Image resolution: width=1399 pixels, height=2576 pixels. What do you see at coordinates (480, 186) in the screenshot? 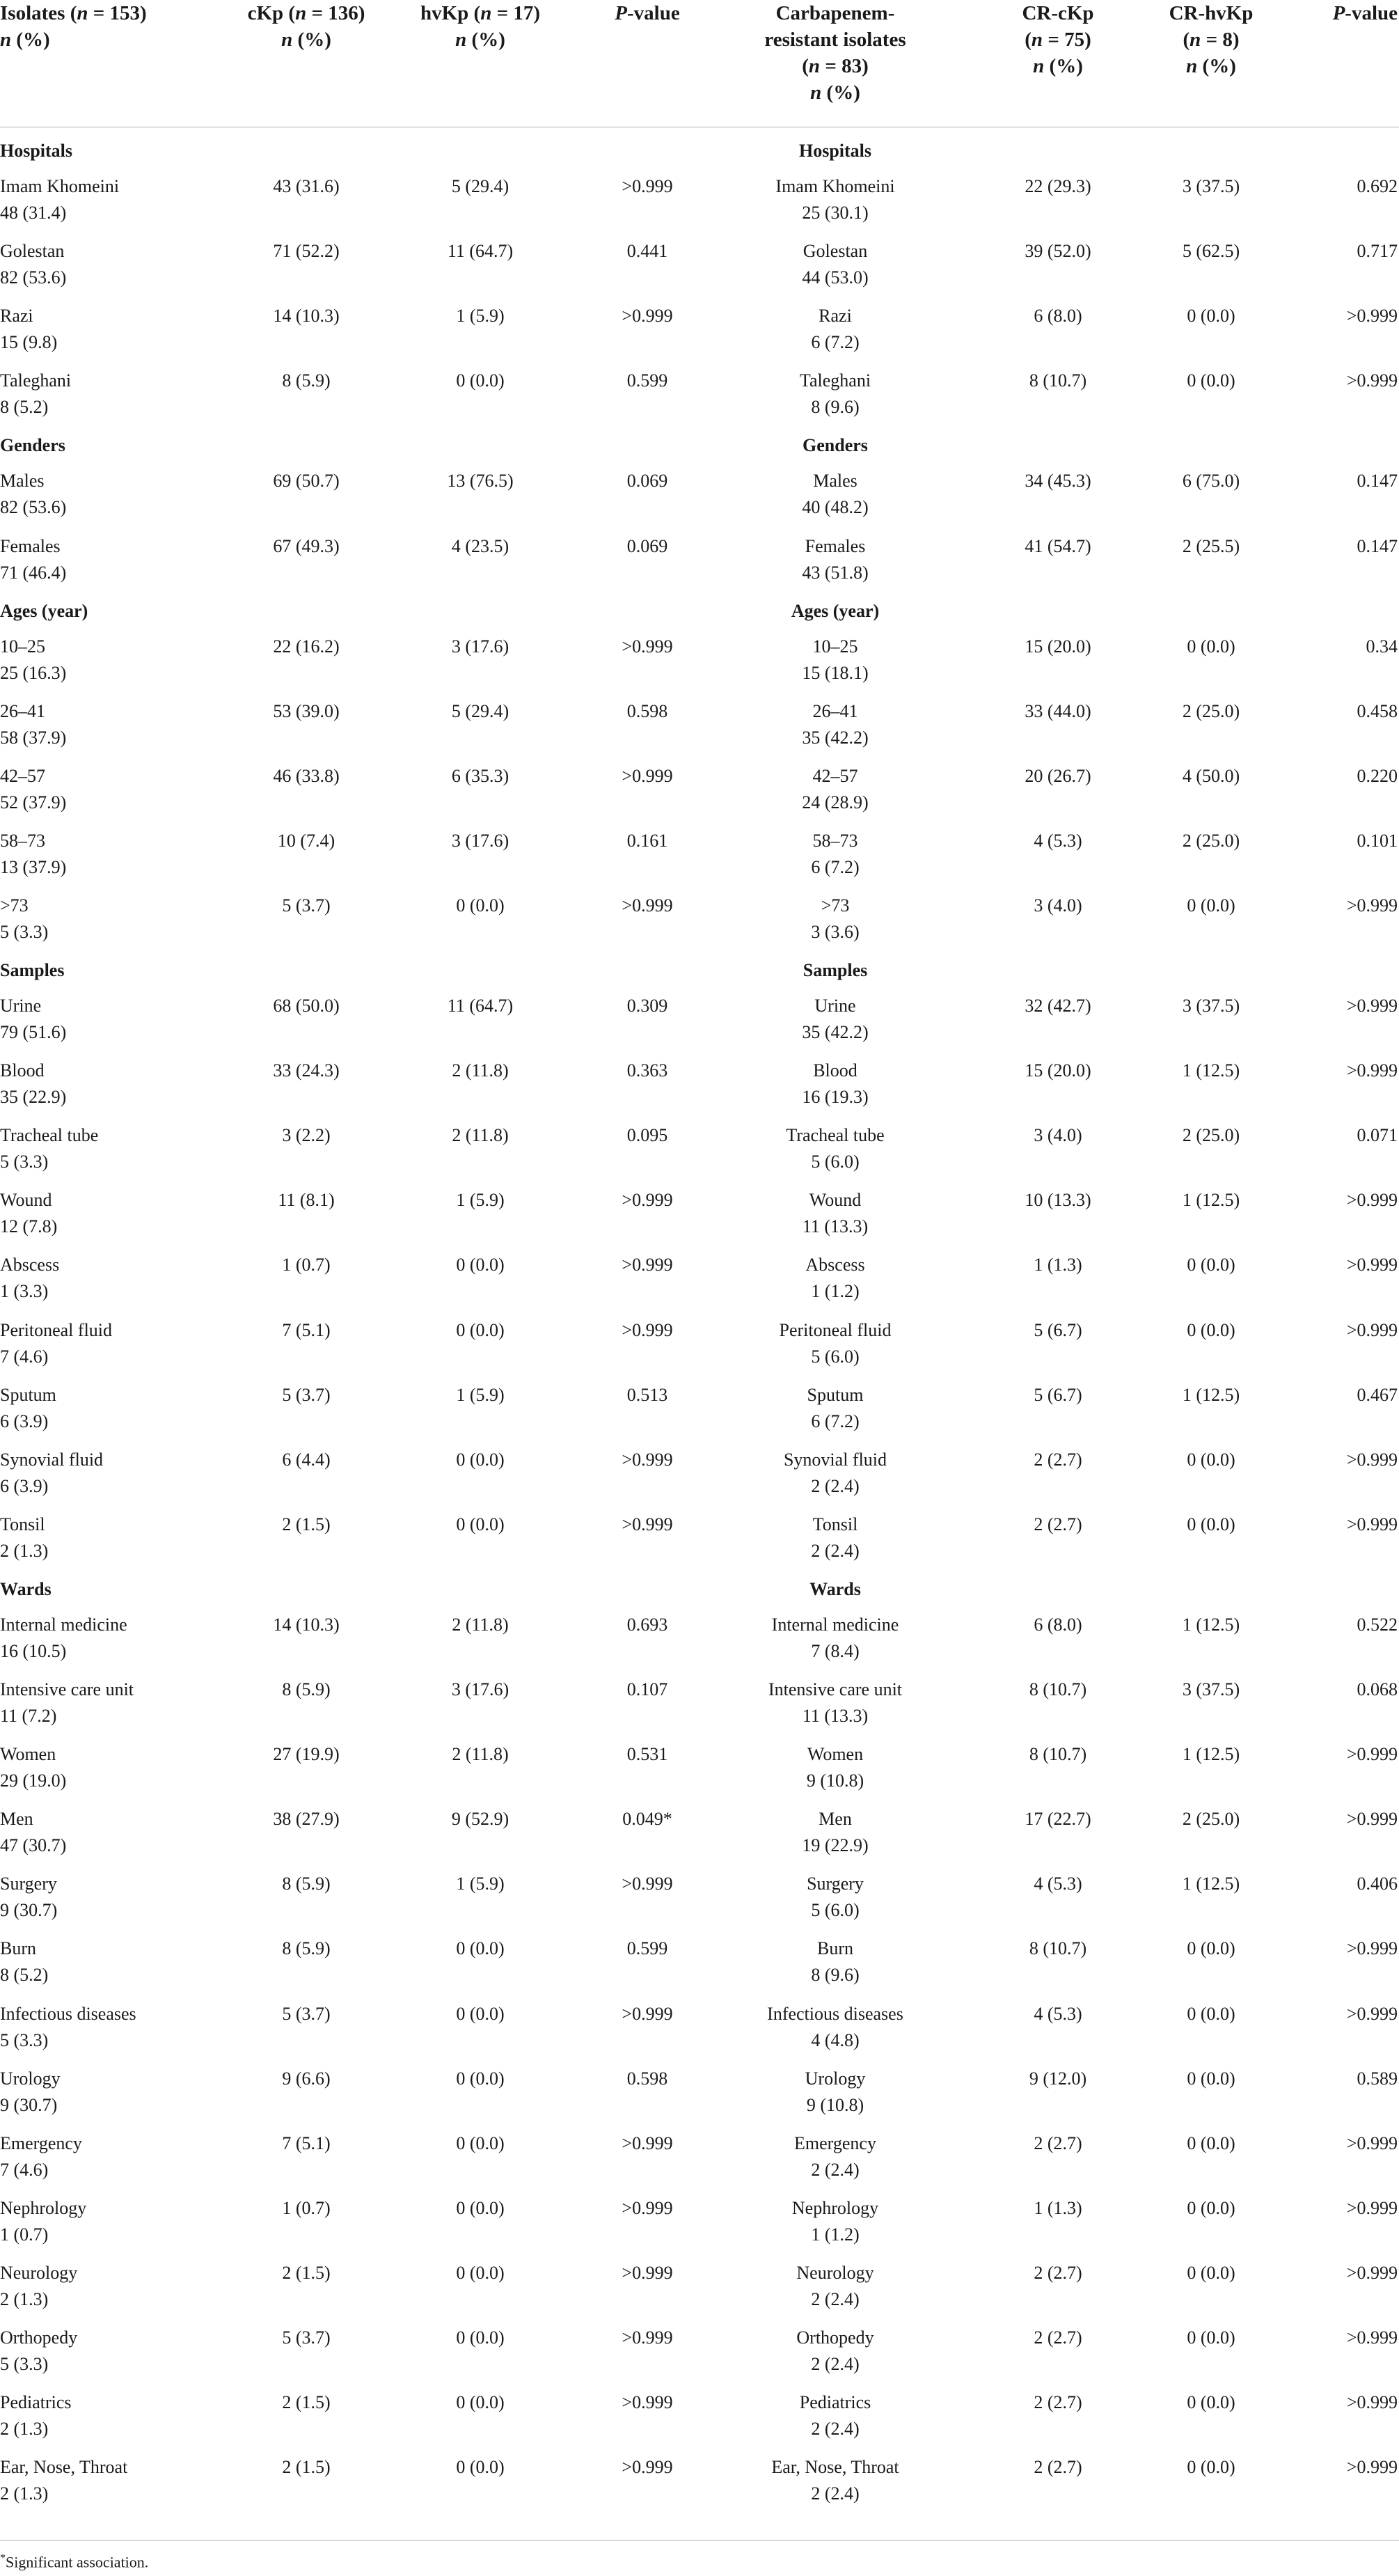
I see `hvkp-count: 5 (29.4)` at bounding box center [480, 186].